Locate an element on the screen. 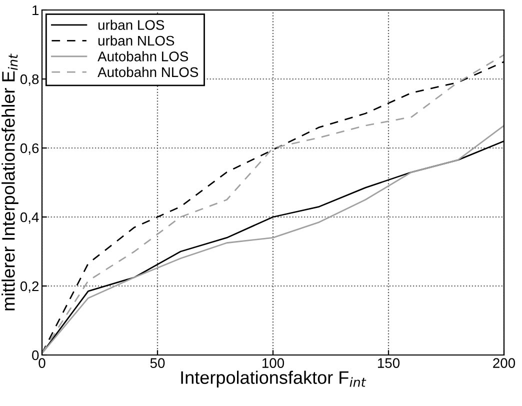  y-tick-label: 0,8 is located at coordinates (29, 80).